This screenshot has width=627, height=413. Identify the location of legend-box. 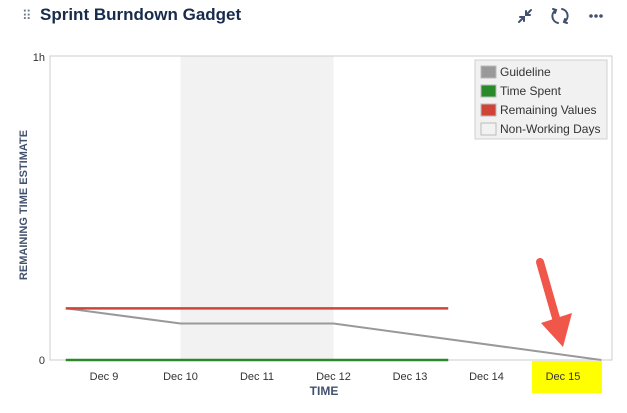
(541, 99).